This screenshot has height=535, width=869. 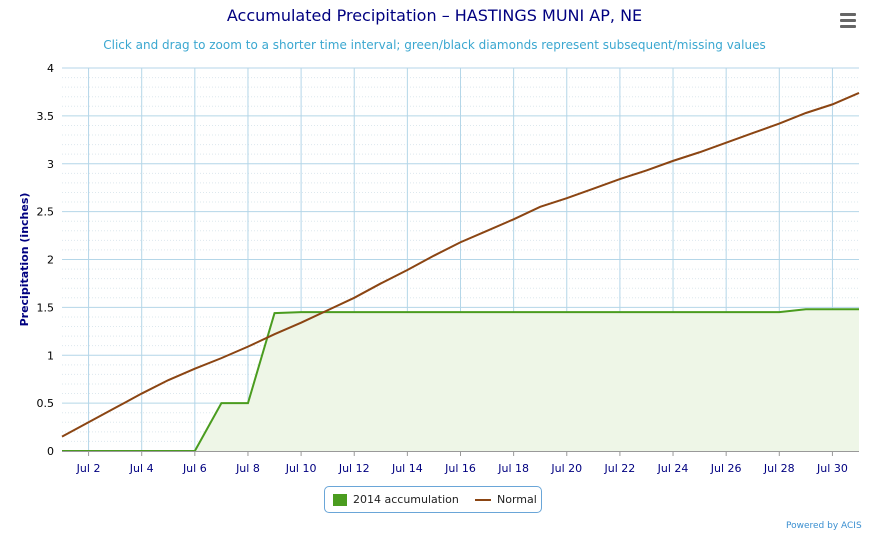 I want to click on x-tick-label: Jul 30, so click(x=832, y=468).